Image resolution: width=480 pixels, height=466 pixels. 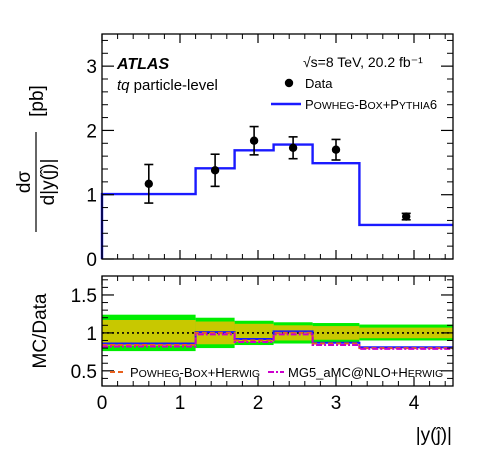 I want to click on top-y-tick-label: 0, so click(x=91, y=260).